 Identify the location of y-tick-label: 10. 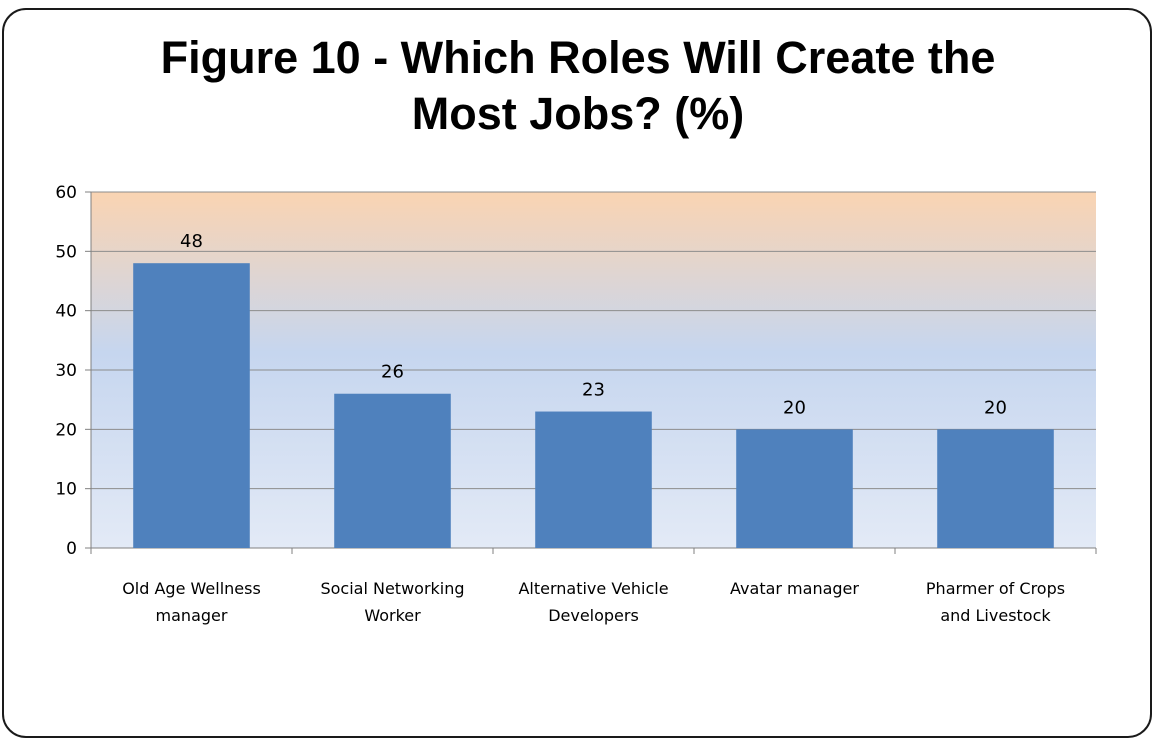
(66, 490).